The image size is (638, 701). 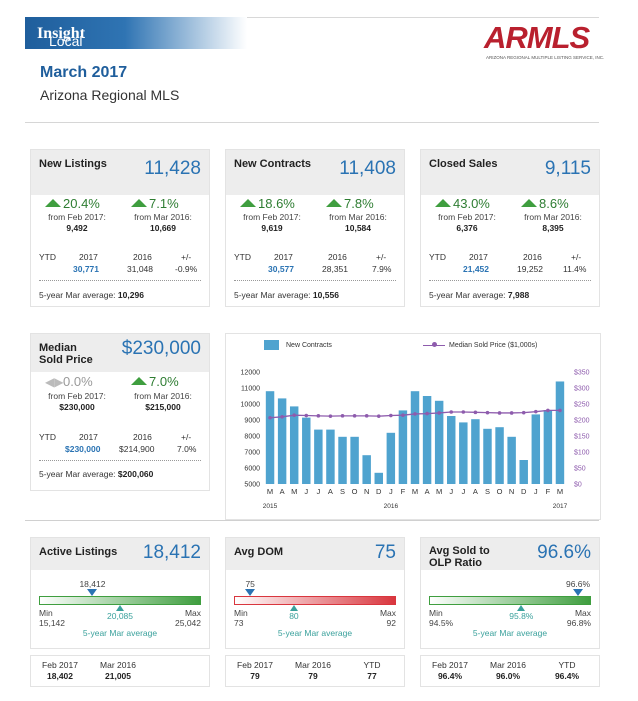 I want to click on range-bar, so click(x=510, y=600).